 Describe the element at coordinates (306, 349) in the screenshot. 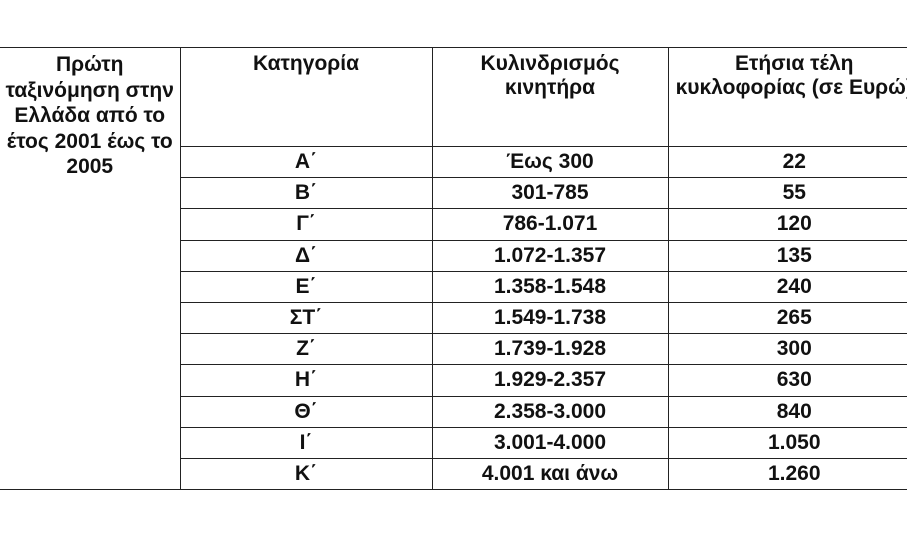

I see `category-cell: Ζ΄` at that location.